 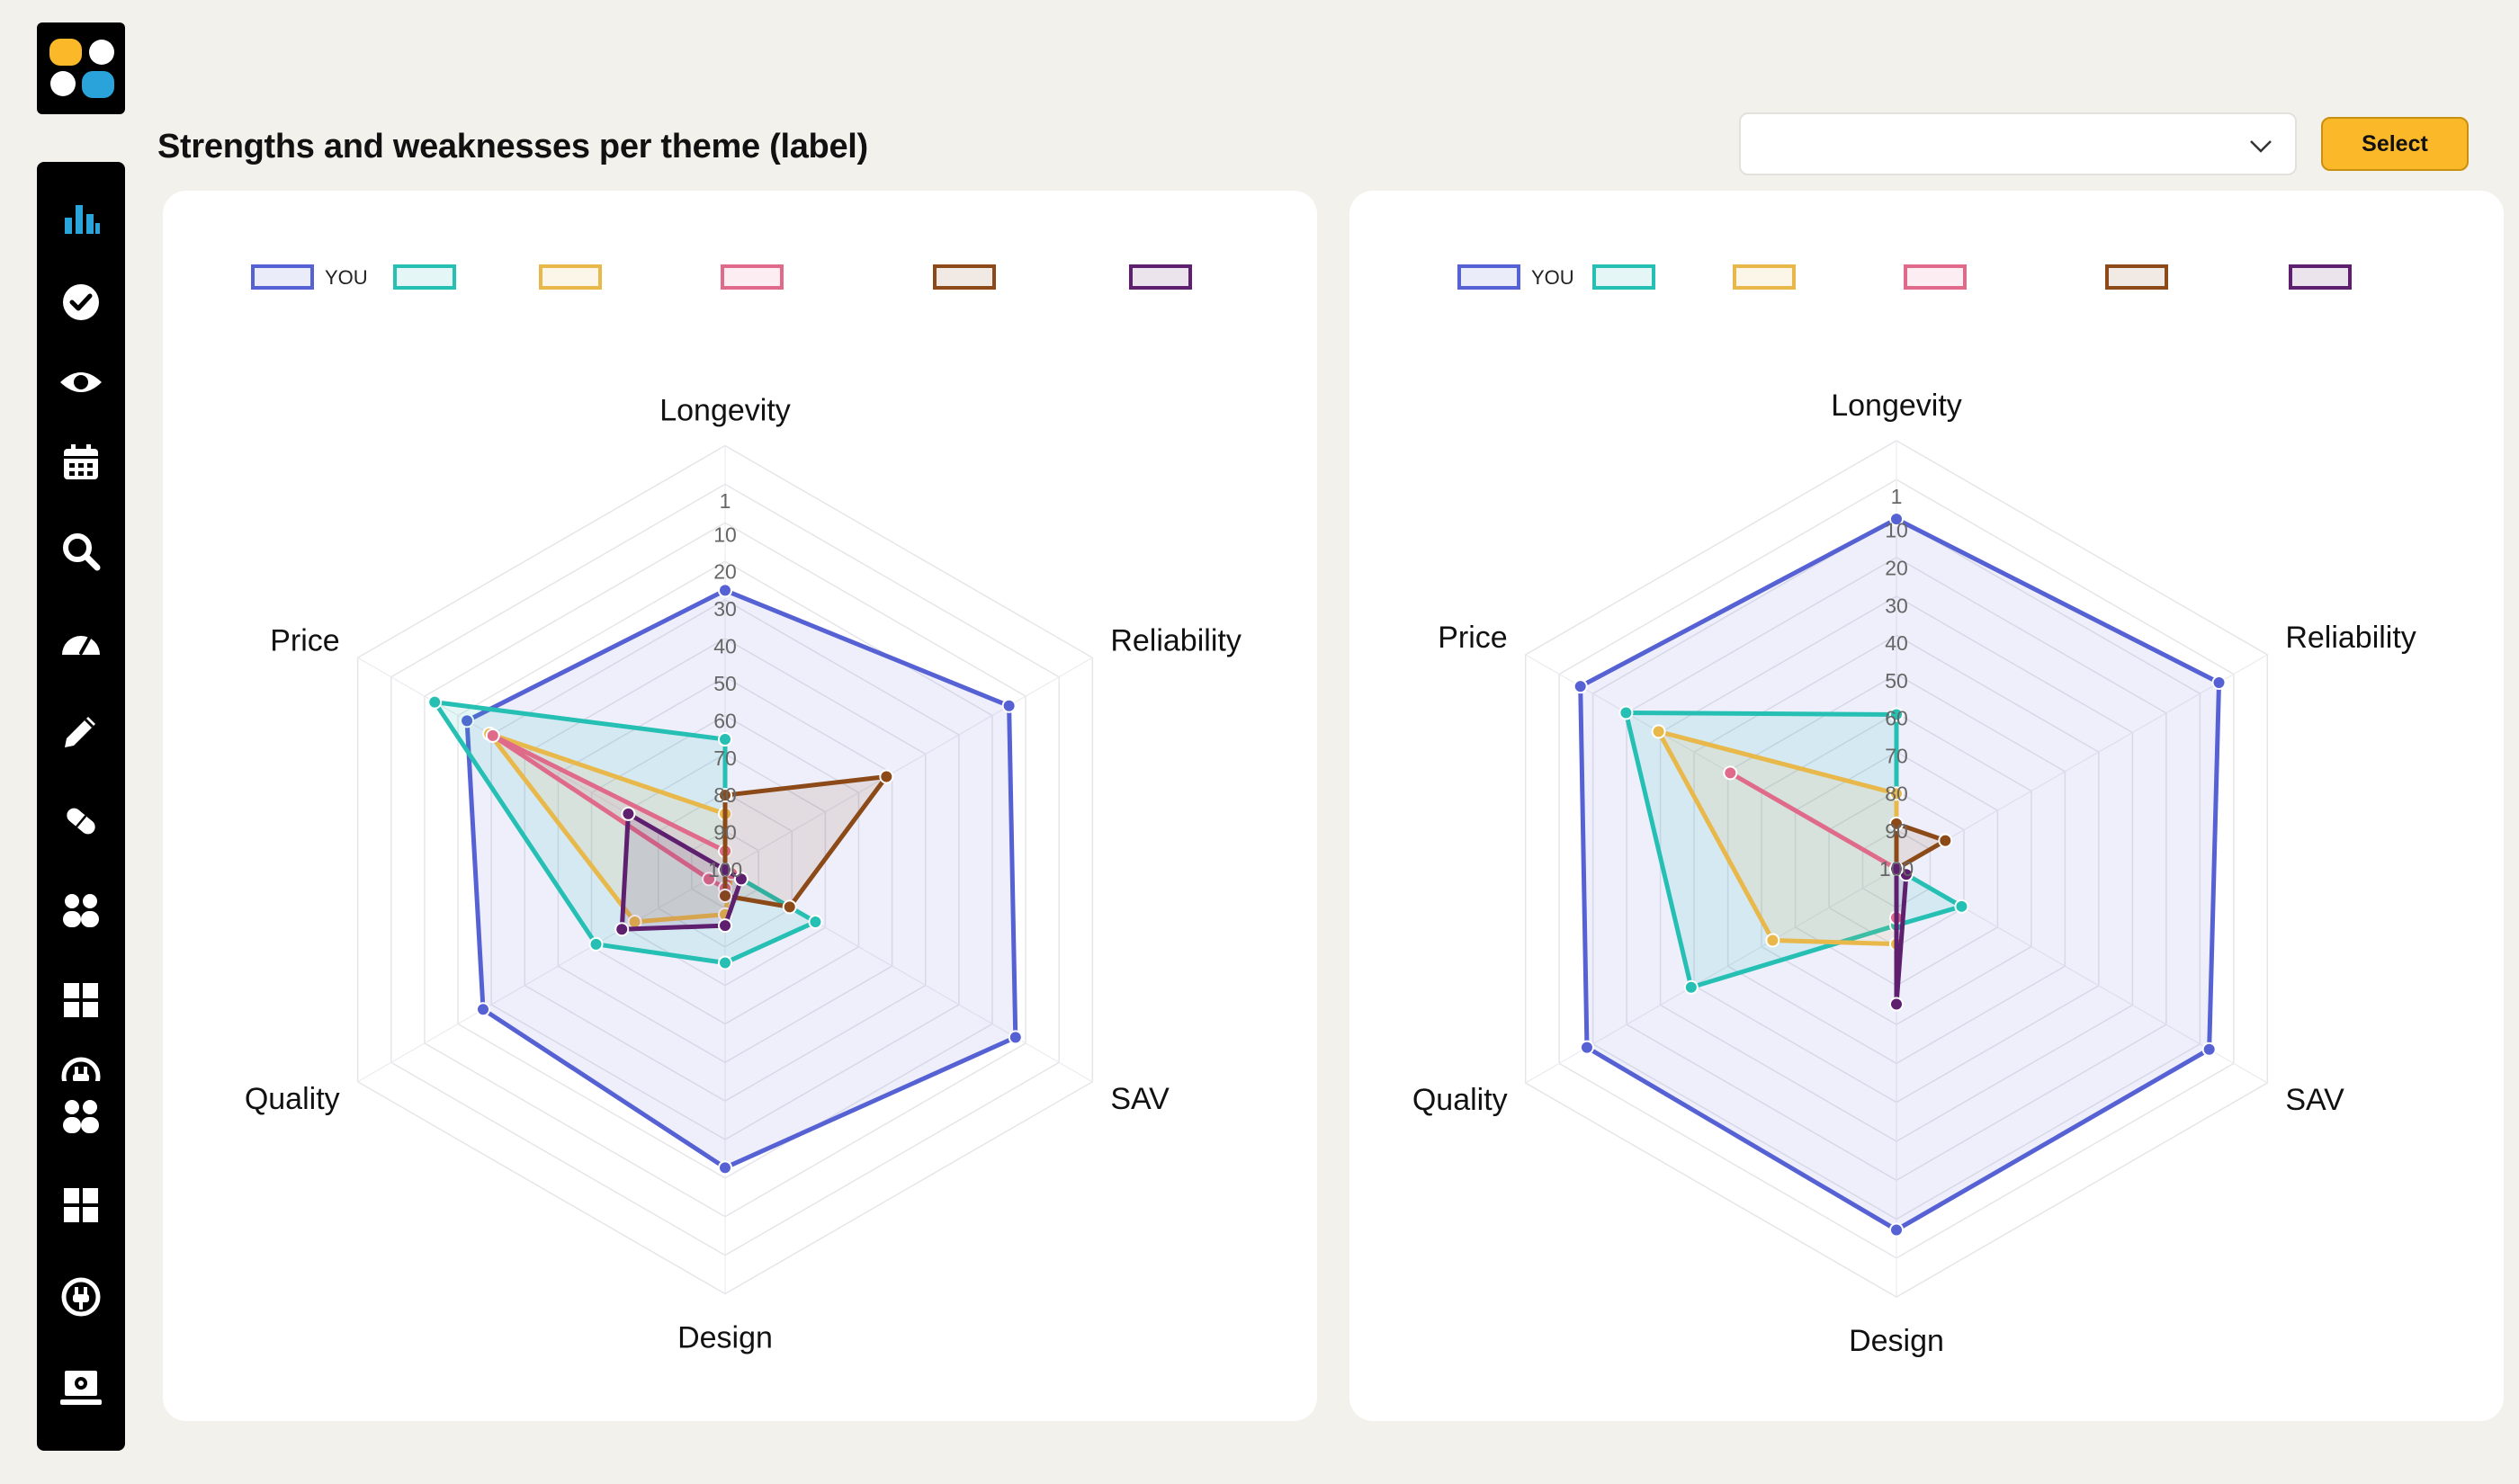 I want to click on sidebar-item-integrations-partial, so click(x=81, y=1065).